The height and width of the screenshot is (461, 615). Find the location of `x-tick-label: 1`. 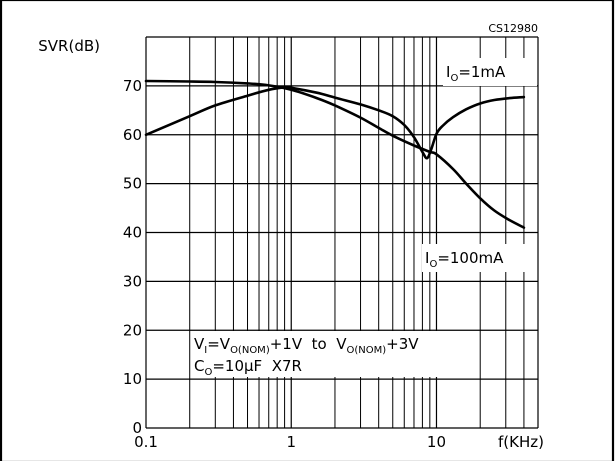

x-tick-label: 1 is located at coordinates (291, 442).